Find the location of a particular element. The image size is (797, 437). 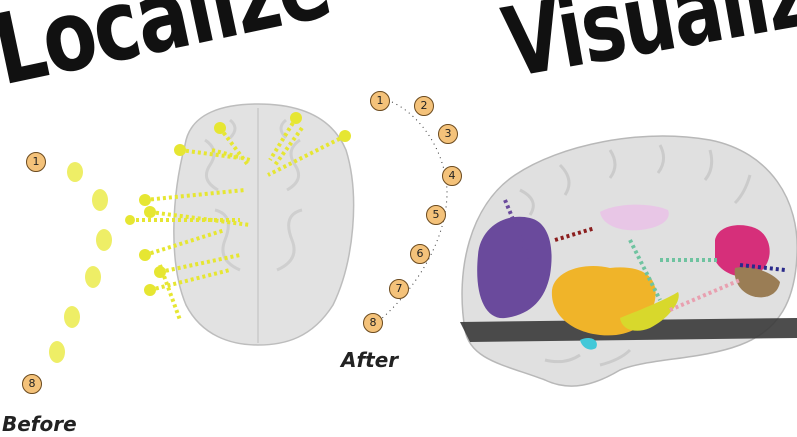

before-label-last: 8 is located at coordinates (32, 384).